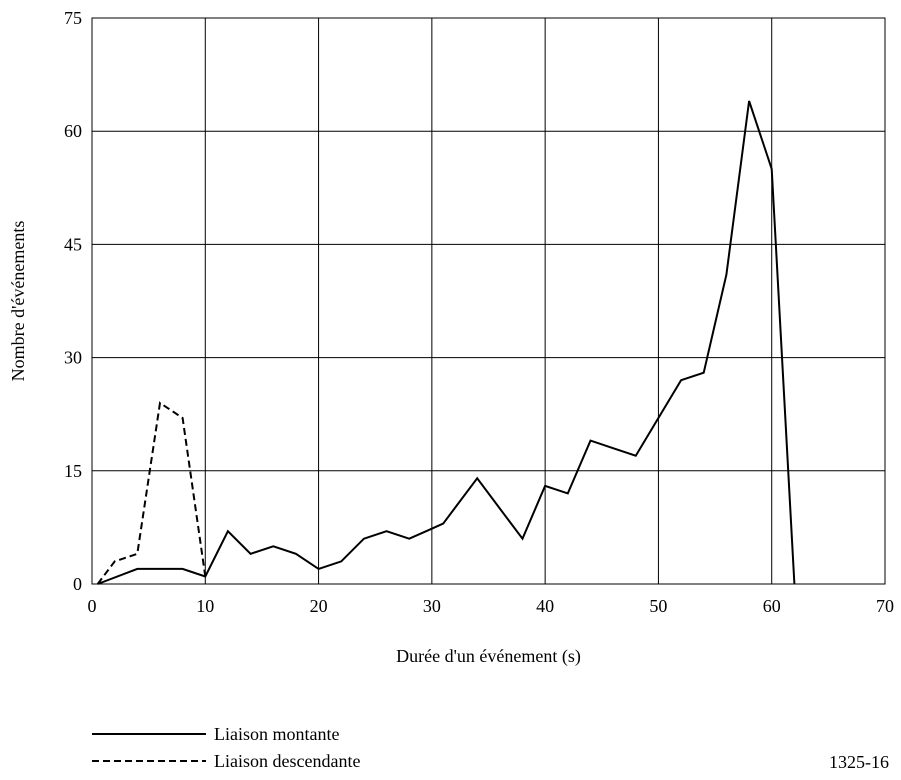  What do you see at coordinates (18, 301) in the screenshot?
I see `y-axis-label: Nombre d'événements` at bounding box center [18, 301].